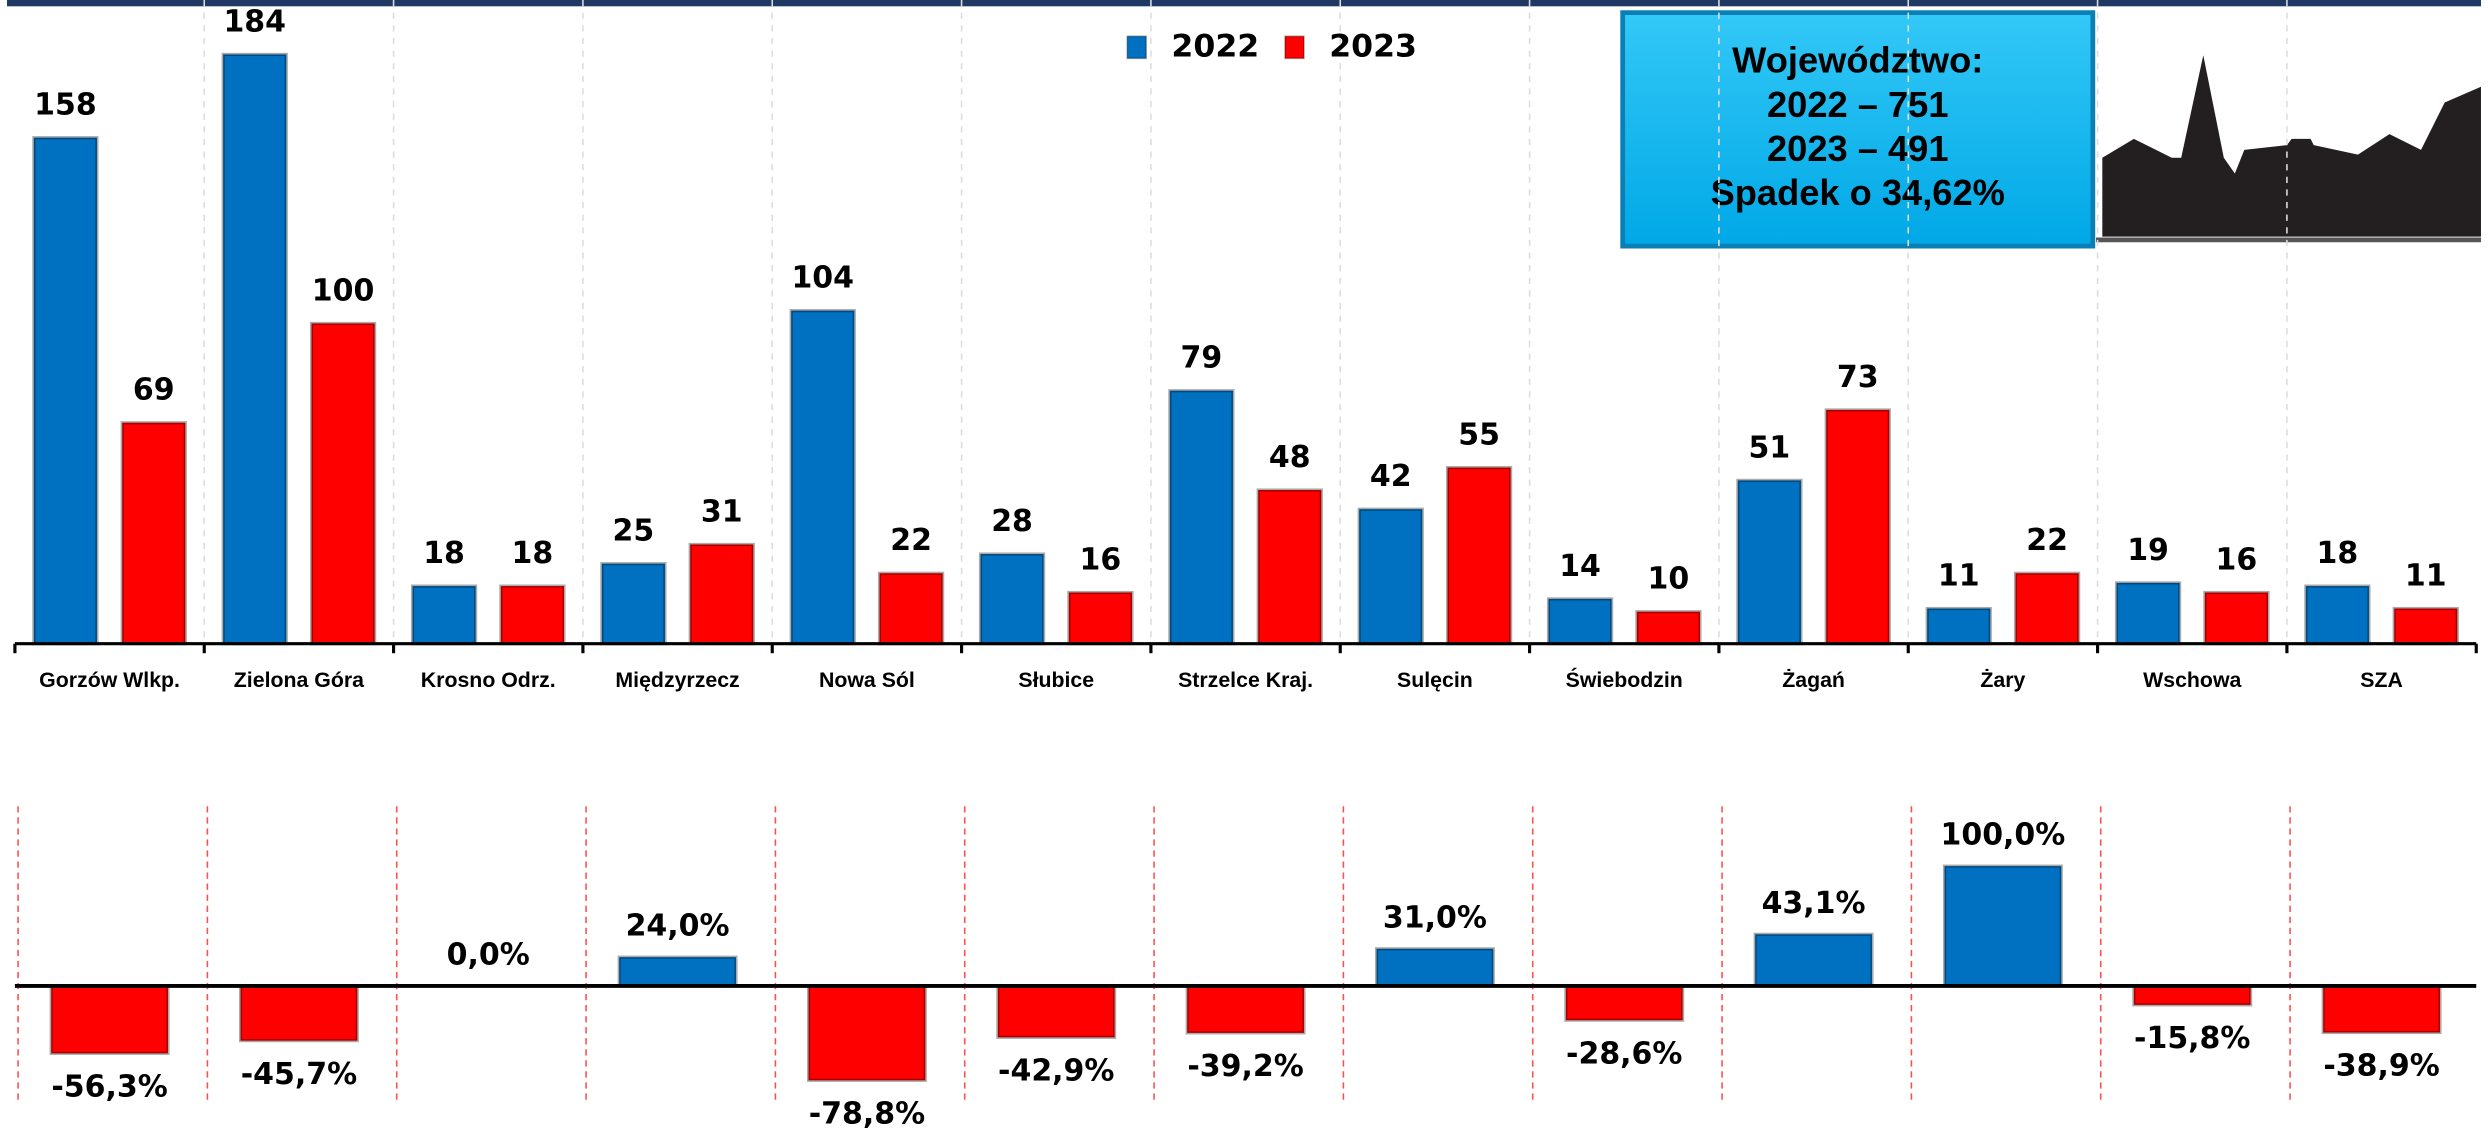  Describe the element at coordinates (1056, 1071) in the screenshot. I see `value-label: -42,9%` at that location.